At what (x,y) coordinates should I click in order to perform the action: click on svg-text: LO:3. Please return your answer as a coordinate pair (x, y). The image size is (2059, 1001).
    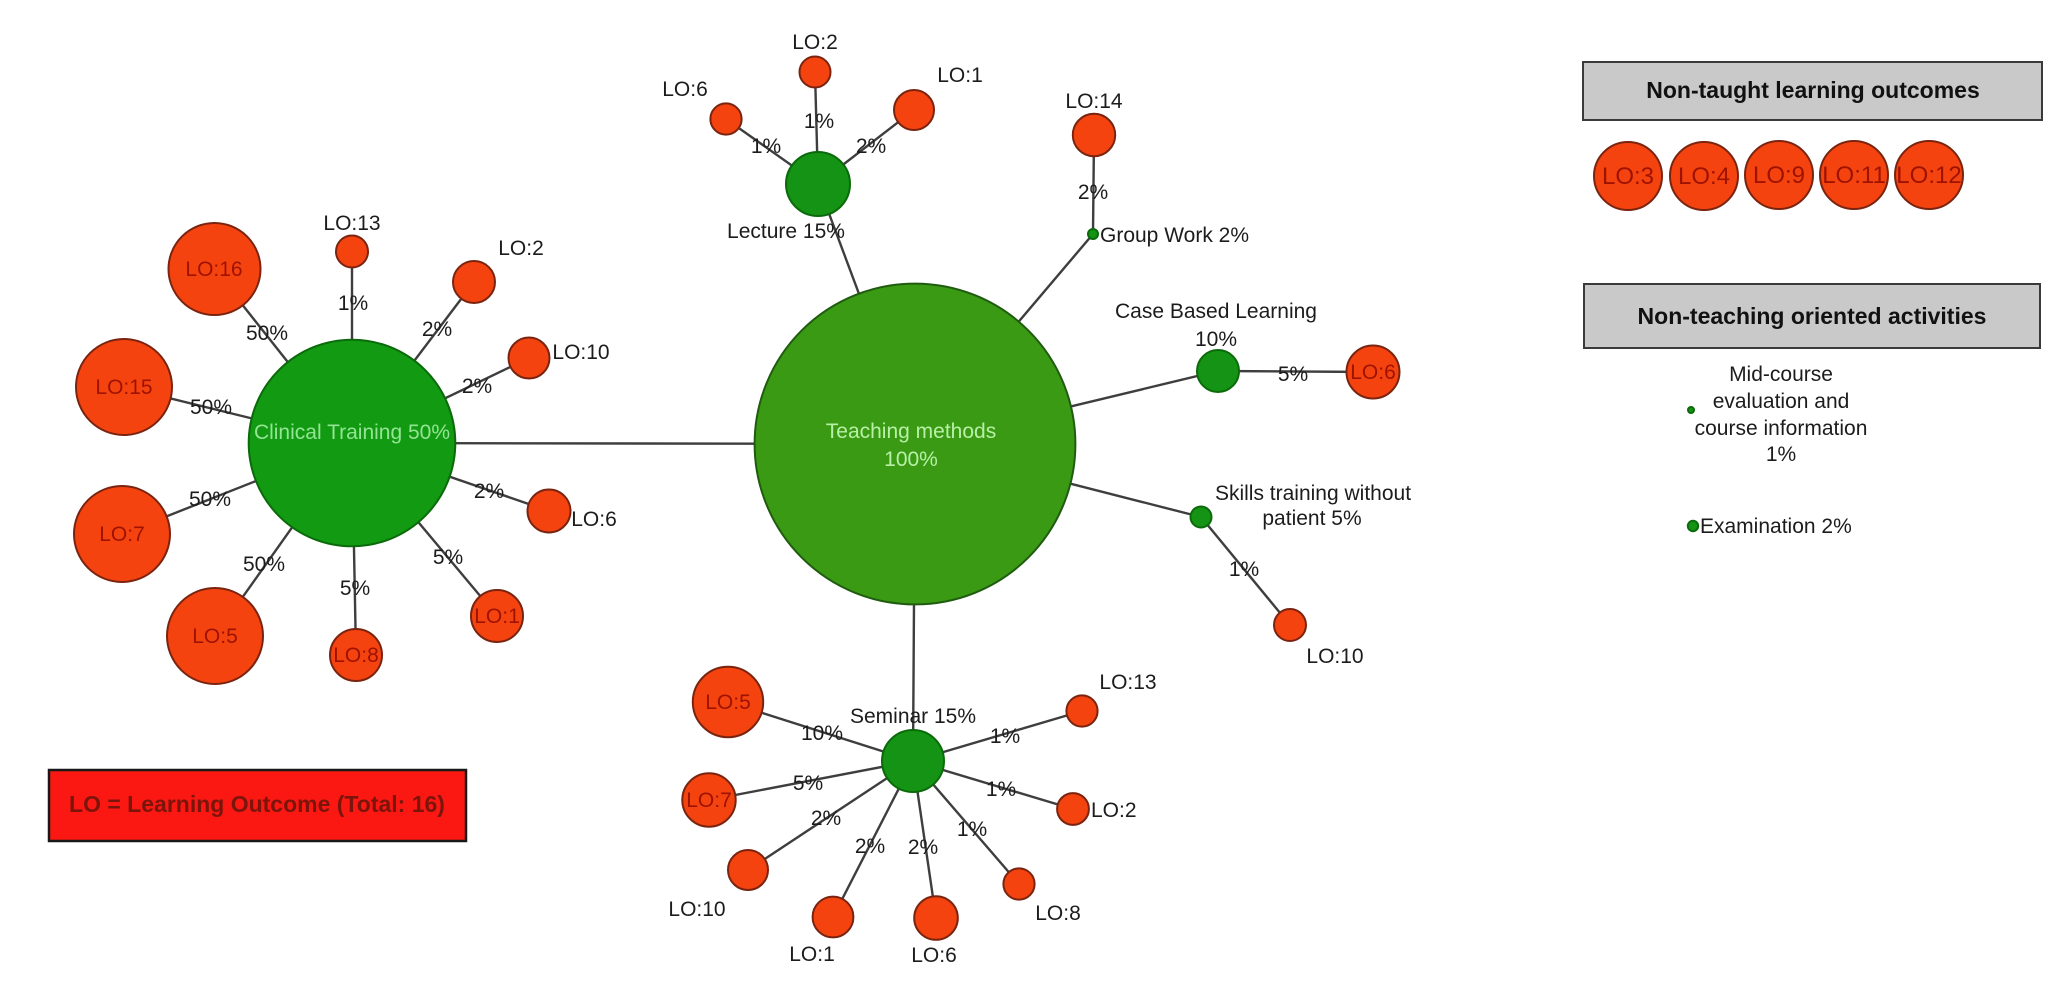
    Looking at the image, I should click on (1628, 176).